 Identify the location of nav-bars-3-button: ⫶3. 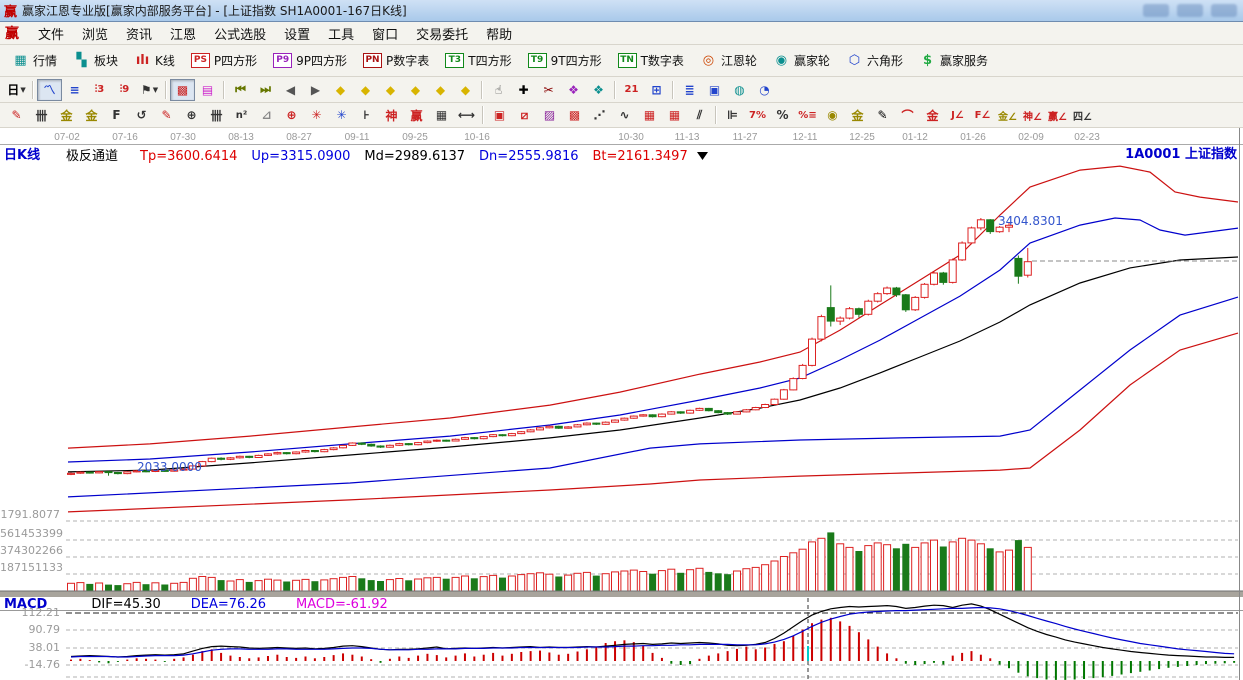
(99, 90).